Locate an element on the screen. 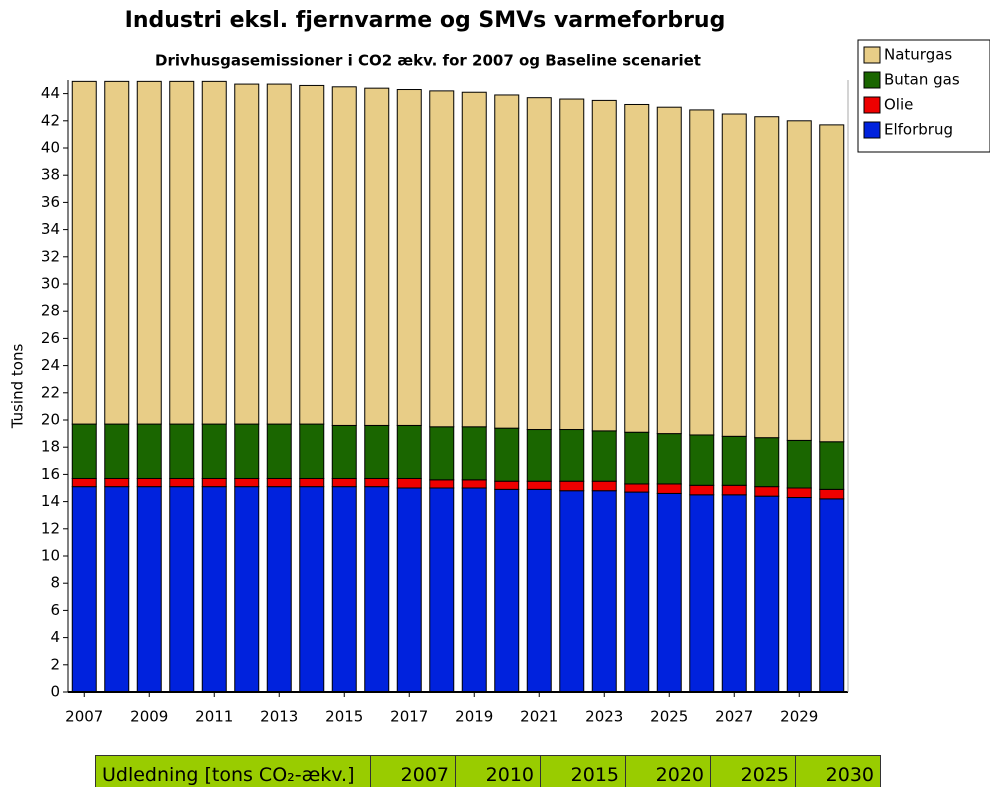 The height and width of the screenshot is (787, 990). x-tick-label: 2007 is located at coordinates (84, 717).